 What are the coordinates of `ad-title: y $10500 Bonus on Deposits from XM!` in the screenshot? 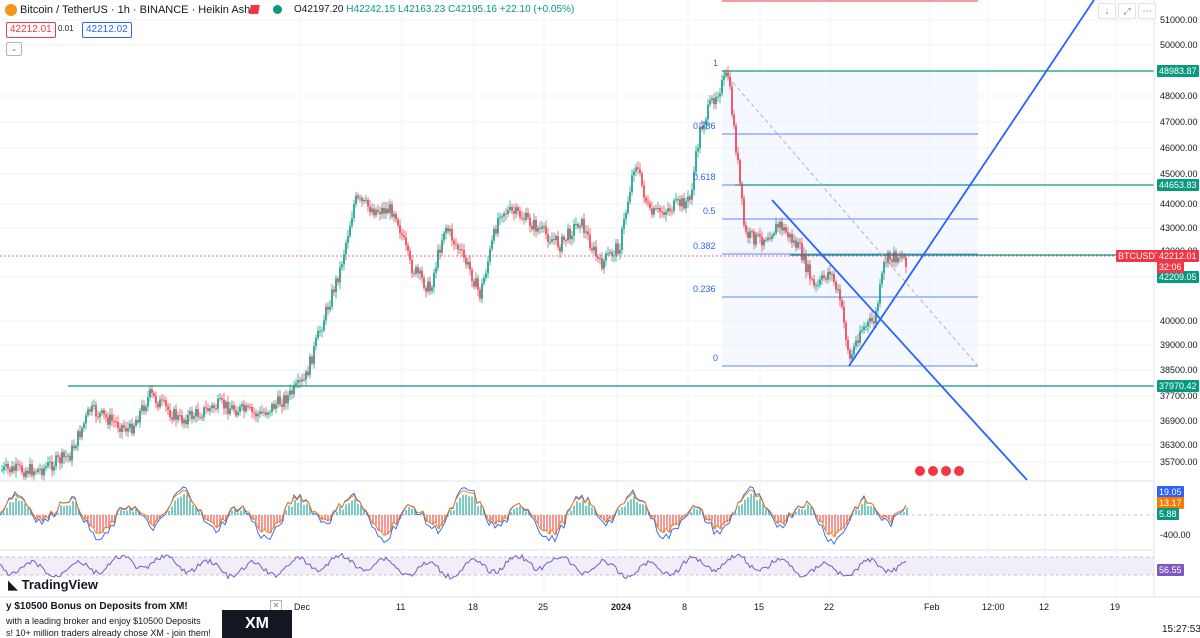 It's located at (97, 606).